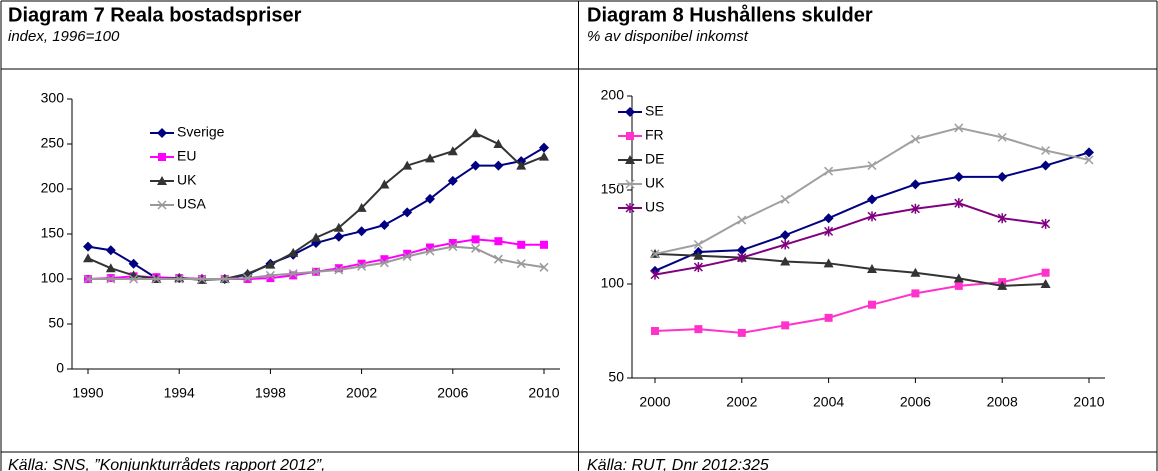 This screenshot has width=1158, height=471. What do you see at coordinates (654, 159) in the screenshot?
I see `legend-label: DE` at bounding box center [654, 159].